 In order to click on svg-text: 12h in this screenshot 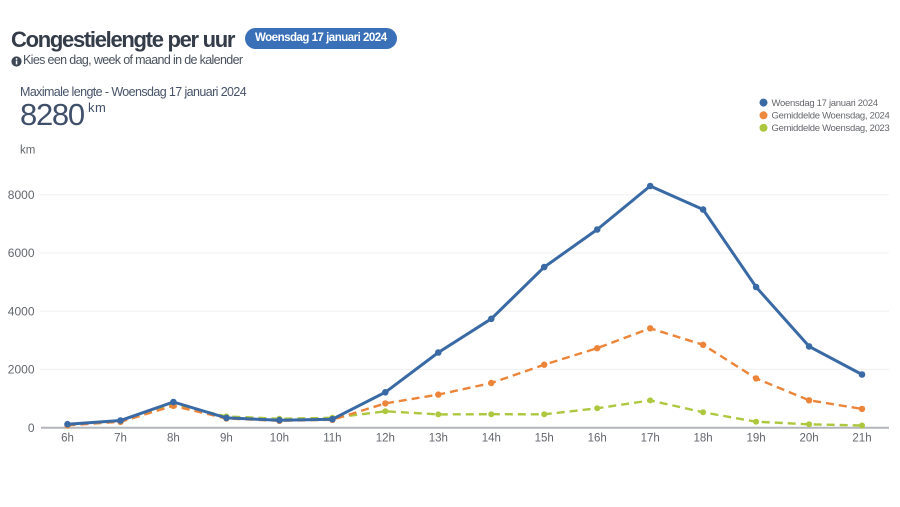, I will do `click(385, 439)`.